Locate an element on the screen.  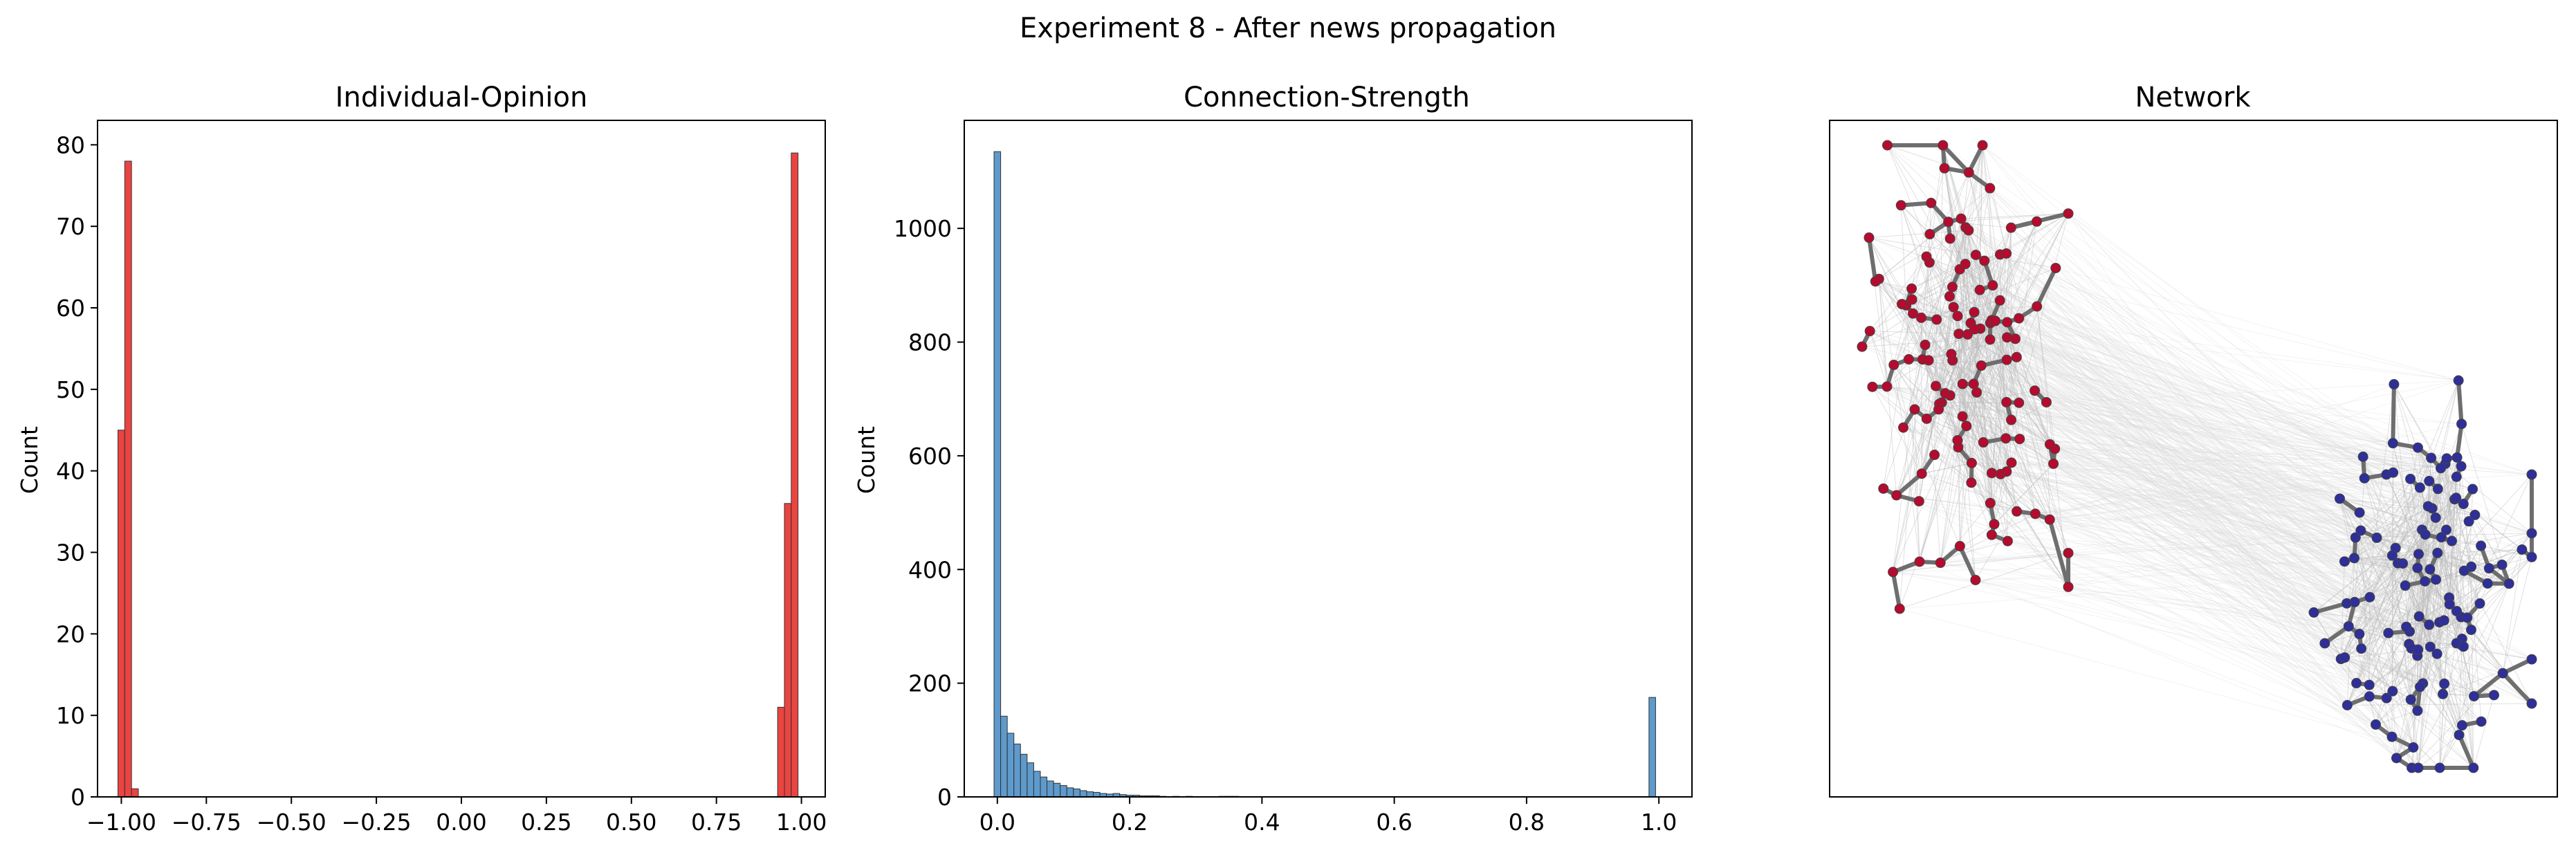
network-strong-edge is located at coordinates (1955, 159).